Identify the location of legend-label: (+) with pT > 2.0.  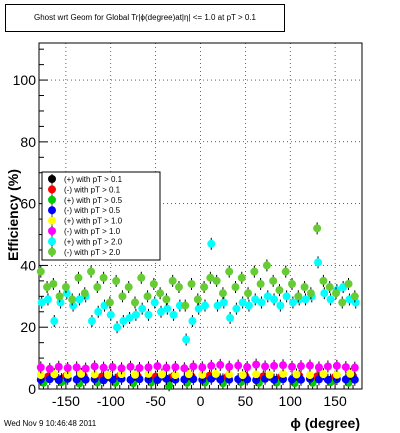
(93, 241).